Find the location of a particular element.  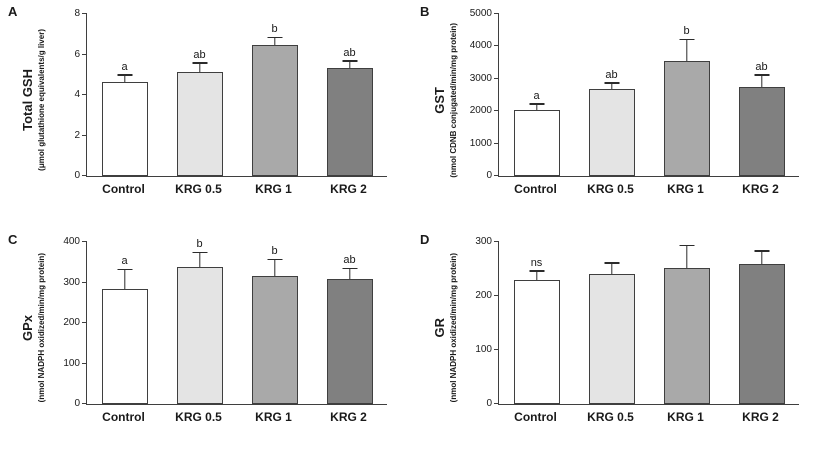

panel-letter: B is located at coordinates (425, 11).